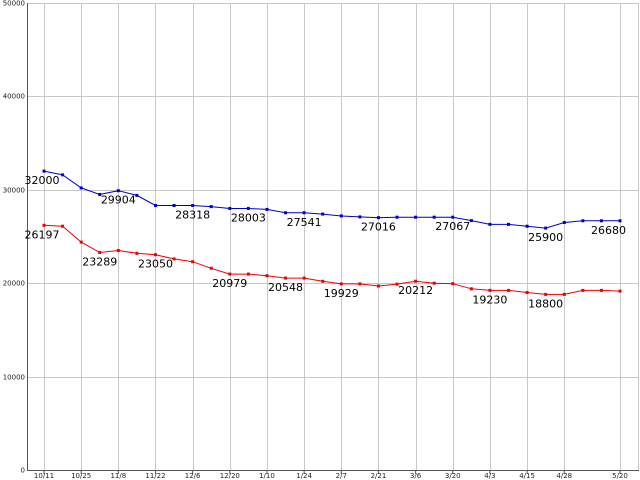 The image size is (640, 480). What do you see at coordinates (44, 476) in the screenshot?
I see `x-tick-label: 10/11` at bounding box center [44, 476].